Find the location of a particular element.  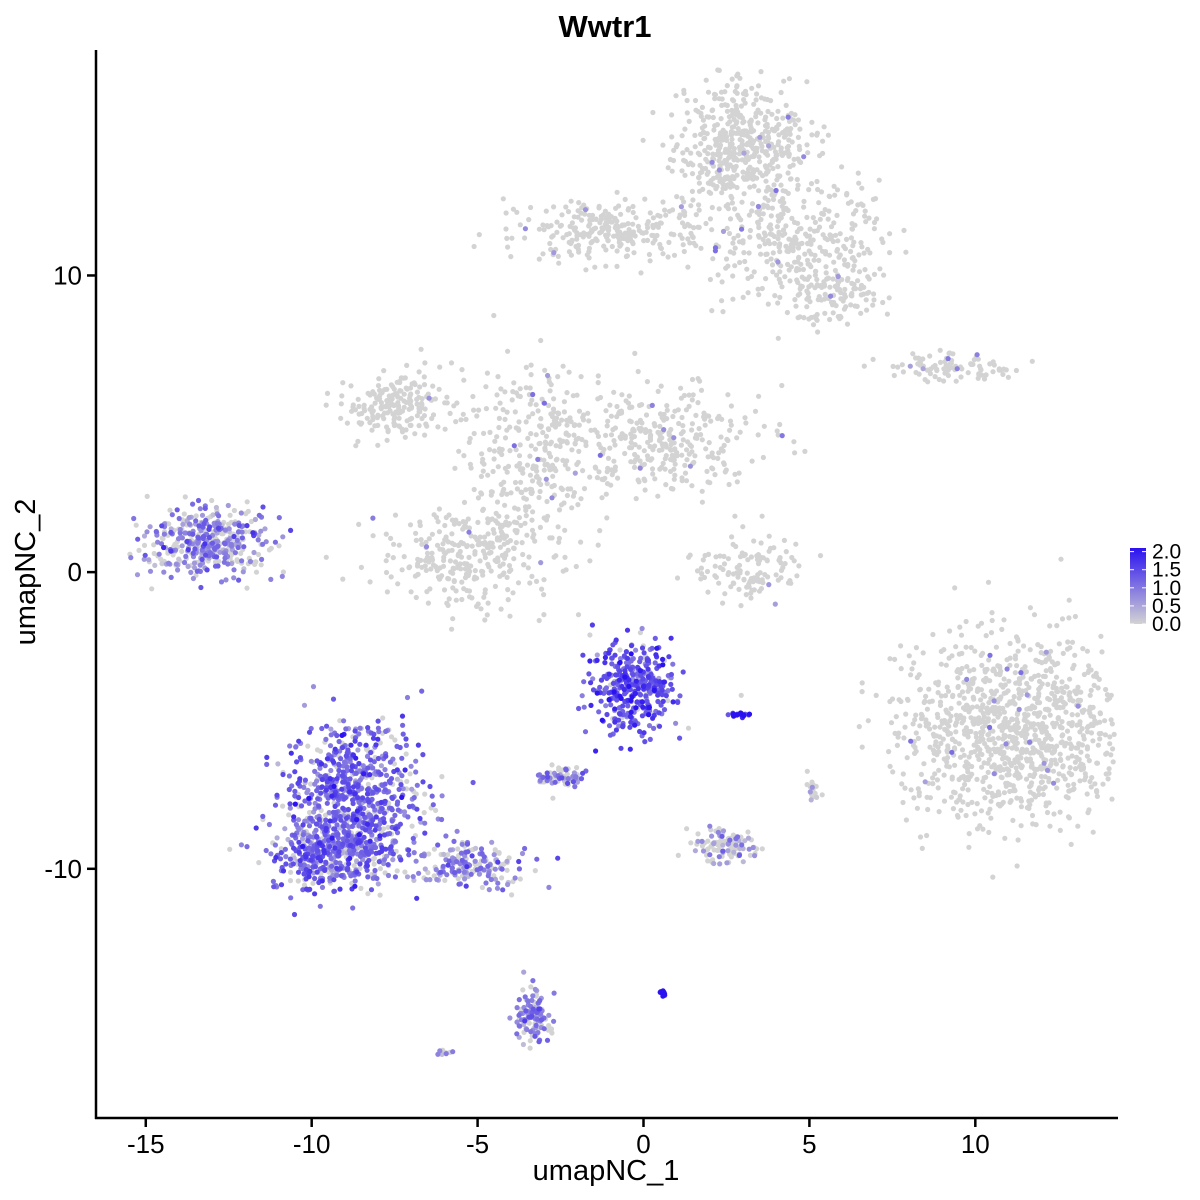

cell-point-center-purple-blob is located at coordinates (673, 664).